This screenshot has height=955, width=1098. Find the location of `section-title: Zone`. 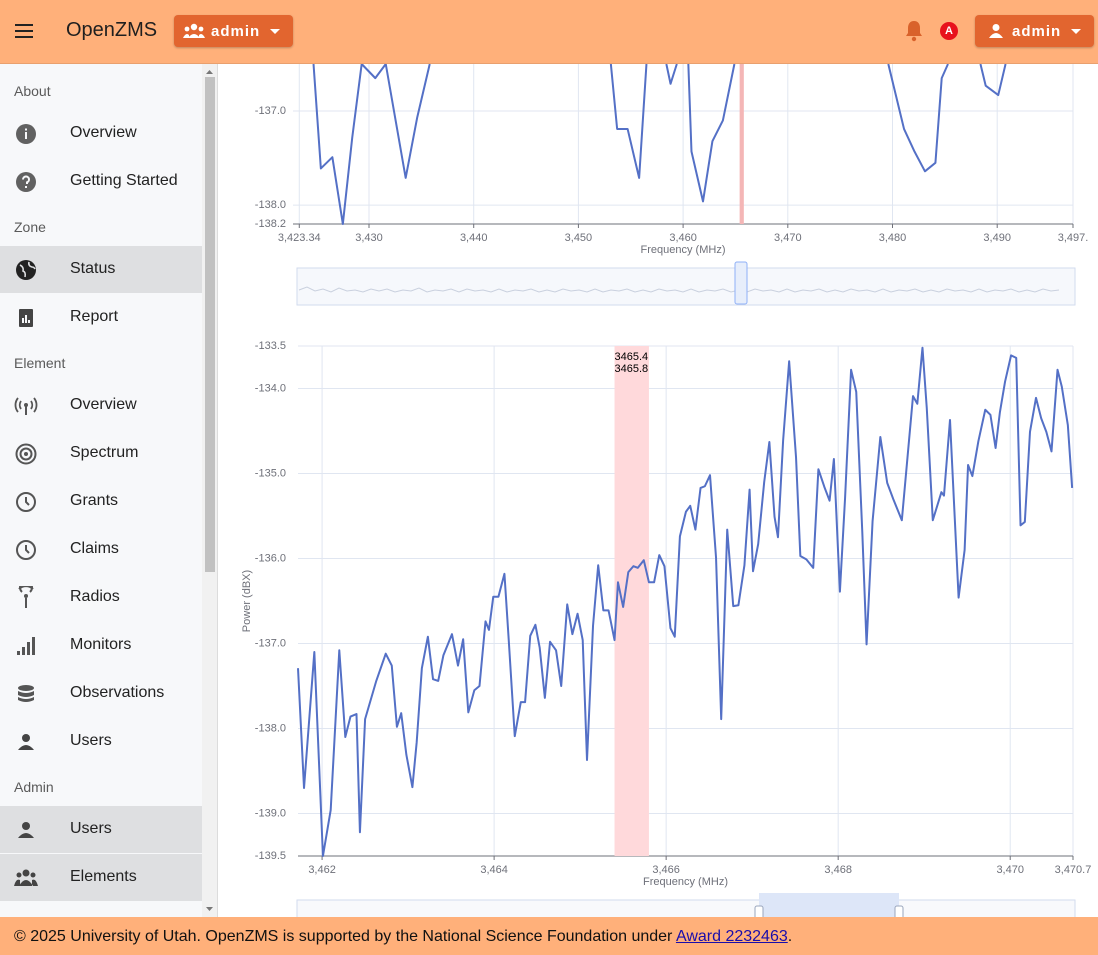

section-title: Zone is located at coordinates (30, 227).